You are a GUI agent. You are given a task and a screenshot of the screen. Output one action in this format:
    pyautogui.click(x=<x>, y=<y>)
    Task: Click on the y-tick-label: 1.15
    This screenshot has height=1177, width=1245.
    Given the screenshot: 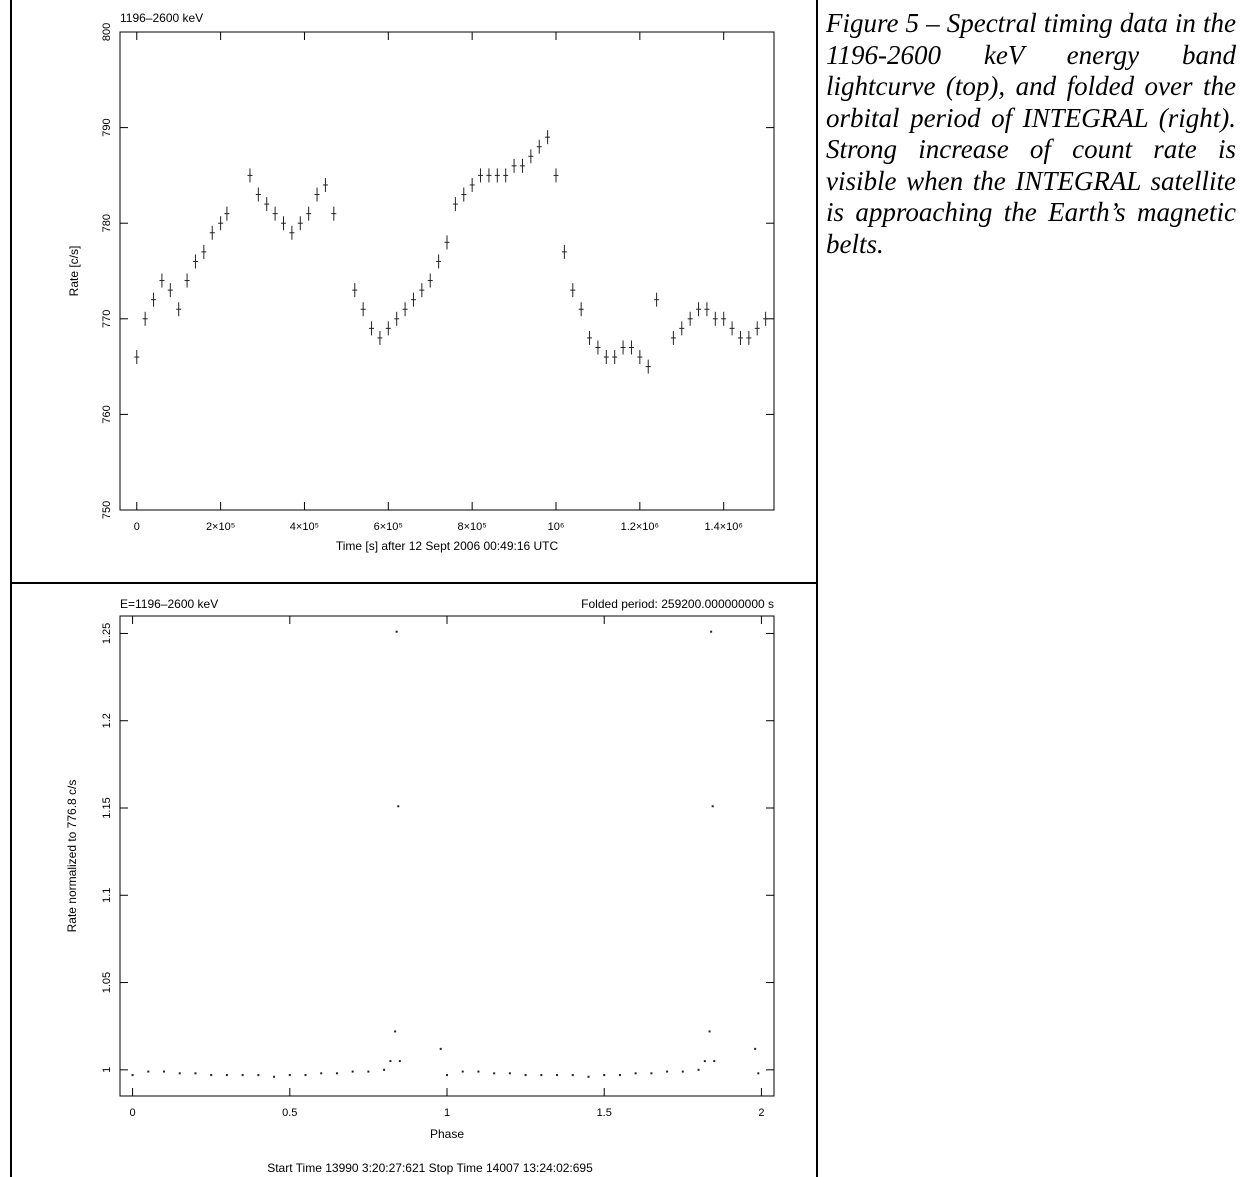 What is the action you would take?
    pyautogui.click(x=107, y=807)
    